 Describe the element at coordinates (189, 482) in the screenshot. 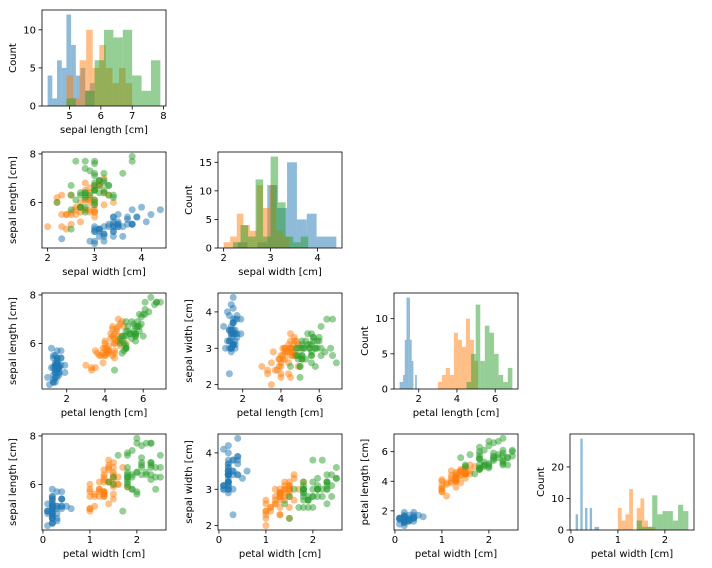

I see `y-axis-label: sepal width [cm]` at that location.